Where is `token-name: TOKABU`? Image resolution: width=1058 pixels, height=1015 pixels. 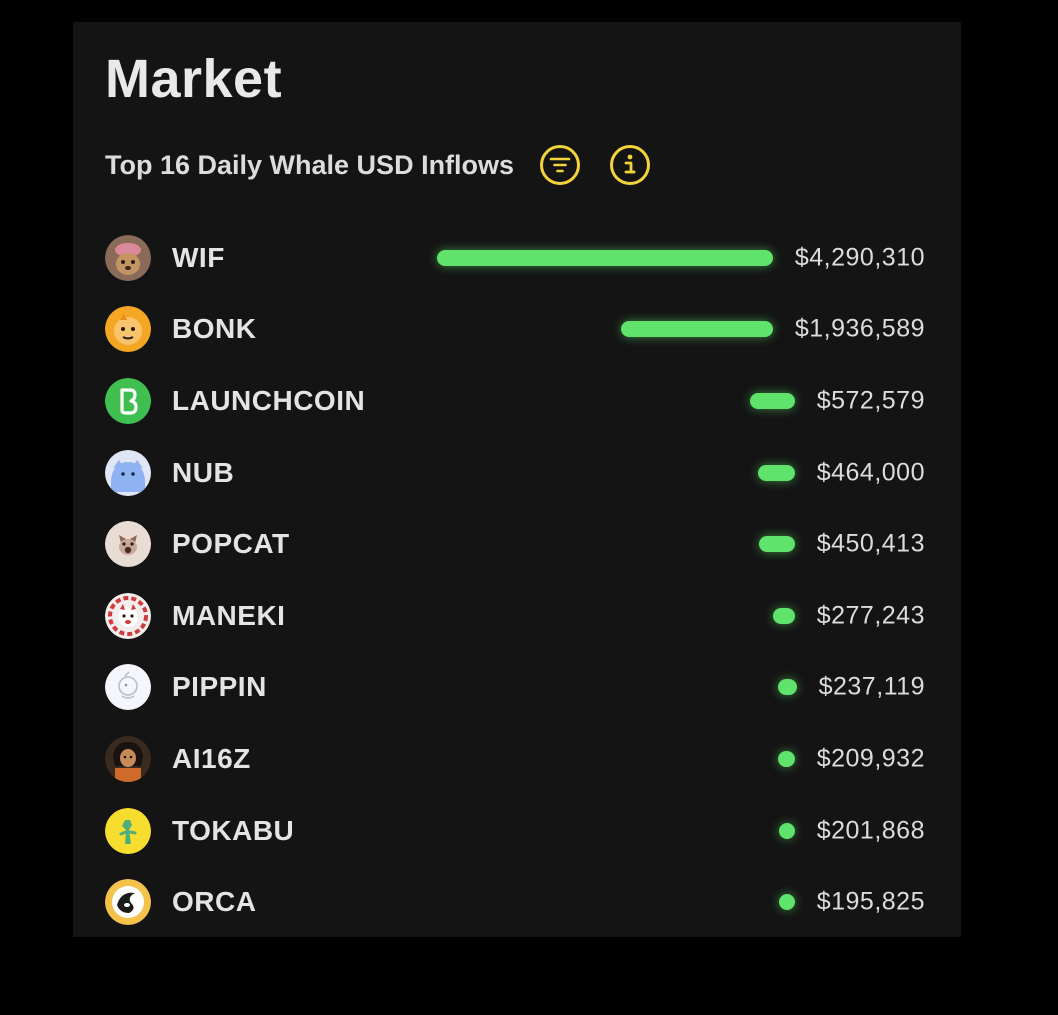 token-name: TOKABU is located at coordinates (233, 830).